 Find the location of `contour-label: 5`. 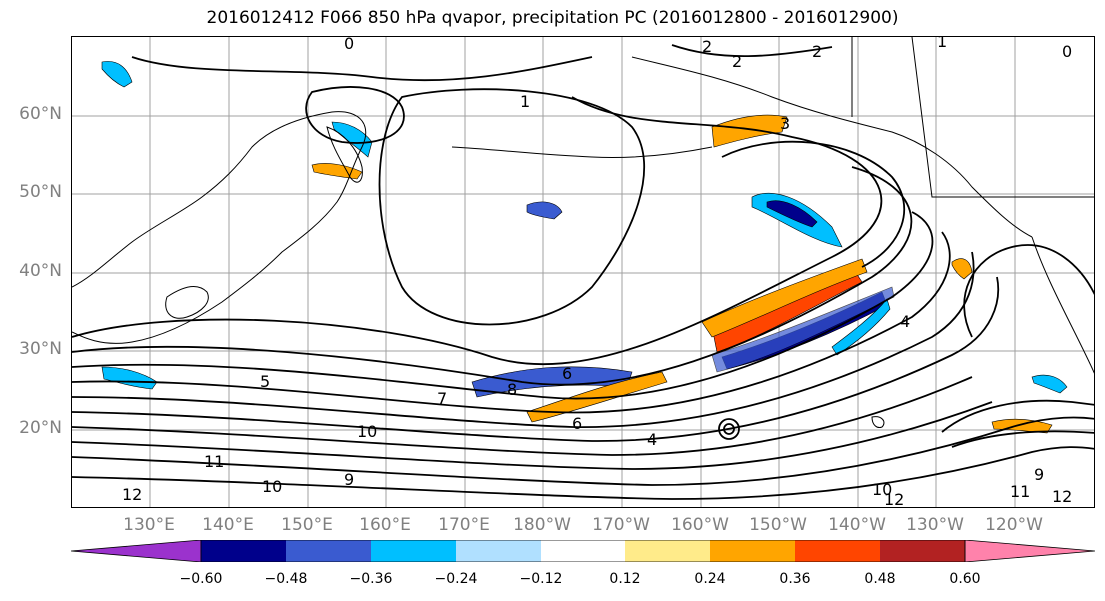

contour-label: 5 is located at coordinates (265, 381).